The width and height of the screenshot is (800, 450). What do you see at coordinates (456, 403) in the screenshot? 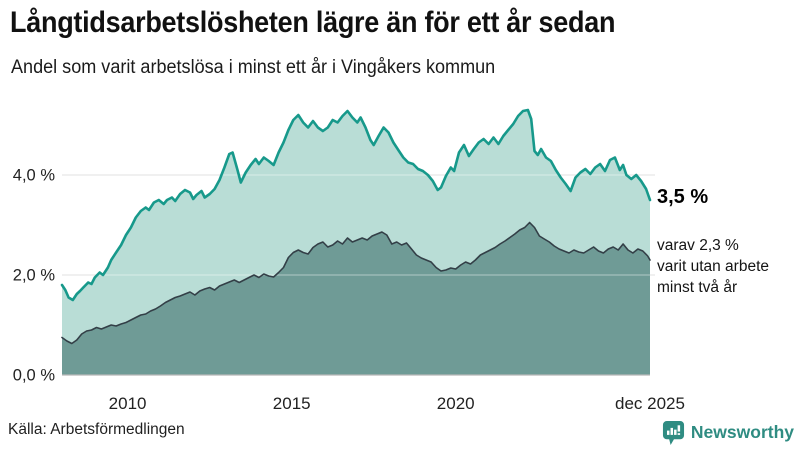
I see `x-axis-label: 2020` at bounding box center [456, 403].